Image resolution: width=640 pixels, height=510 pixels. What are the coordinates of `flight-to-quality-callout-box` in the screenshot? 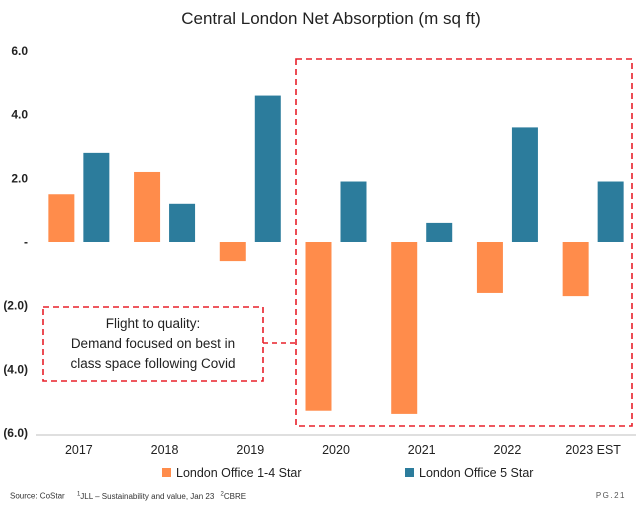 It's located at (153, 344).